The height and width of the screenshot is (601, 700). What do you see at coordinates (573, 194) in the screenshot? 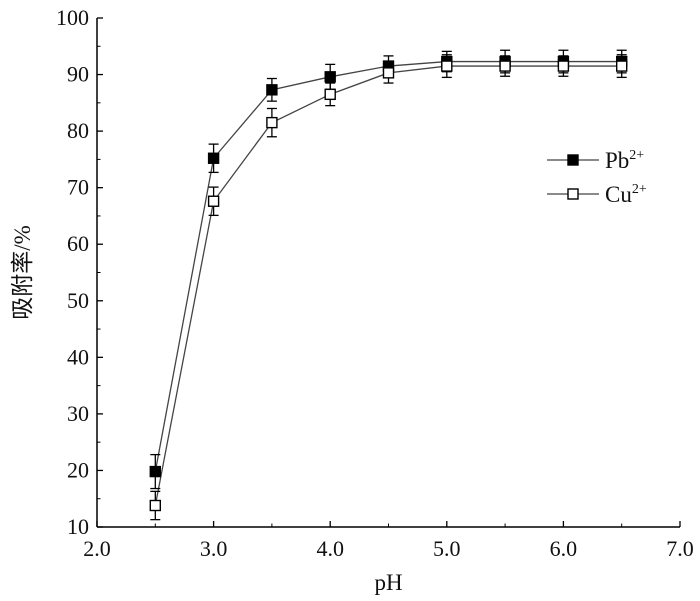
I see `legend-marker-cu` at bounding box center [573, 194].